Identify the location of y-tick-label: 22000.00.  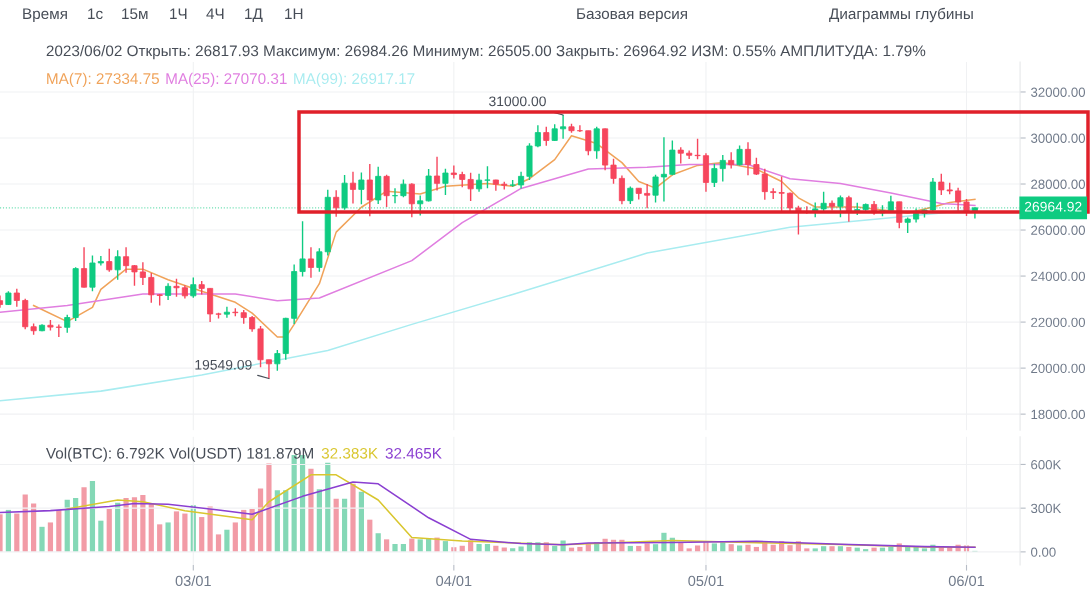
(1058, 322).